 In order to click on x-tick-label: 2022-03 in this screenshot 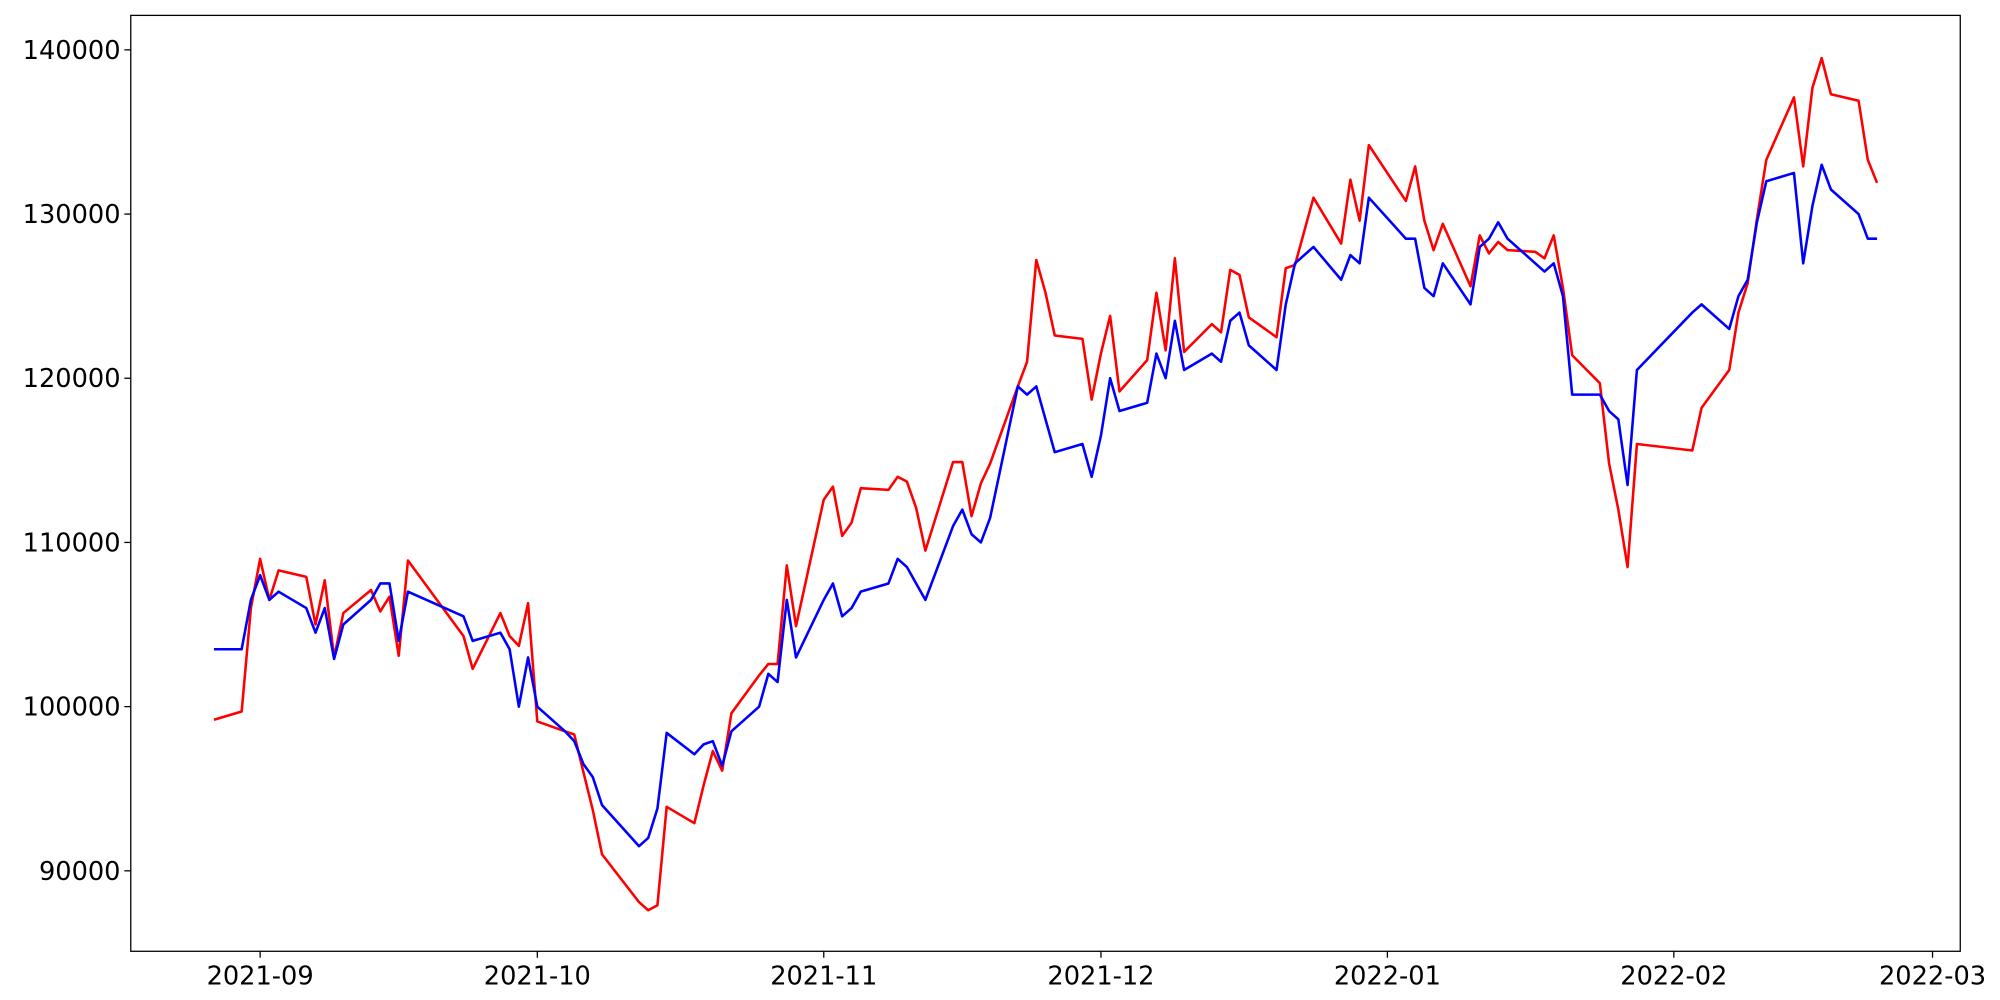, I will do `click(1932, 977)`.